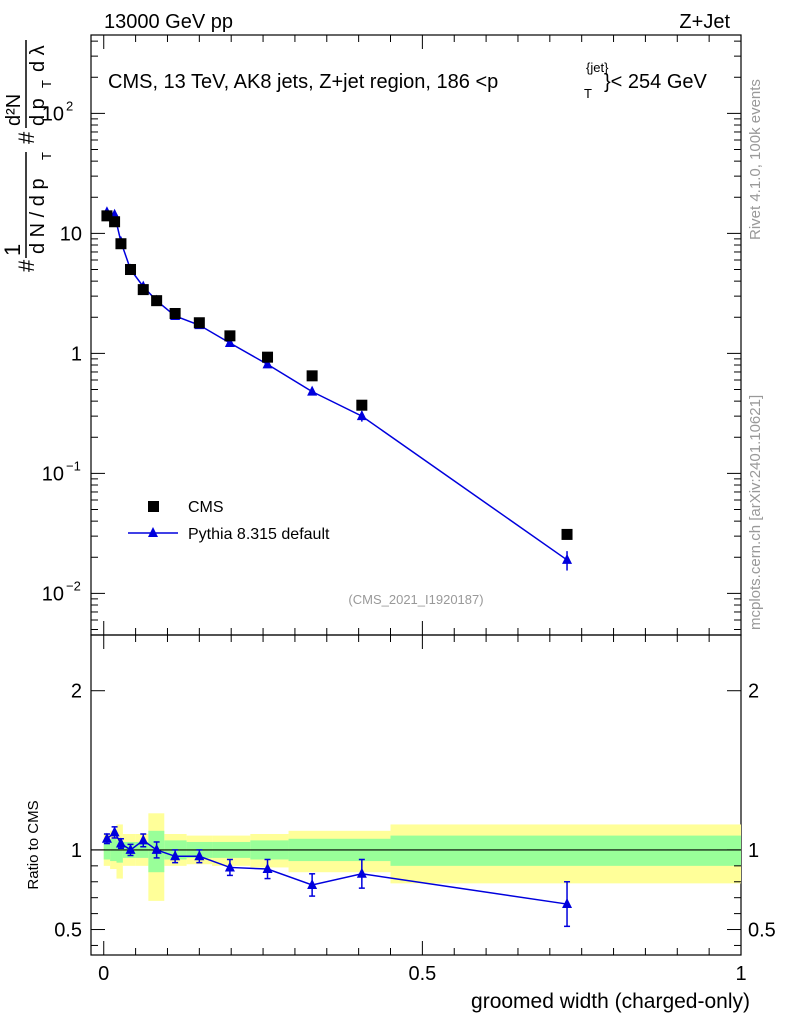  Describe the element at coordinates (610, 1001) in the screenshot. I see `x-axis-label: groomed width (charged-only)` at that location.